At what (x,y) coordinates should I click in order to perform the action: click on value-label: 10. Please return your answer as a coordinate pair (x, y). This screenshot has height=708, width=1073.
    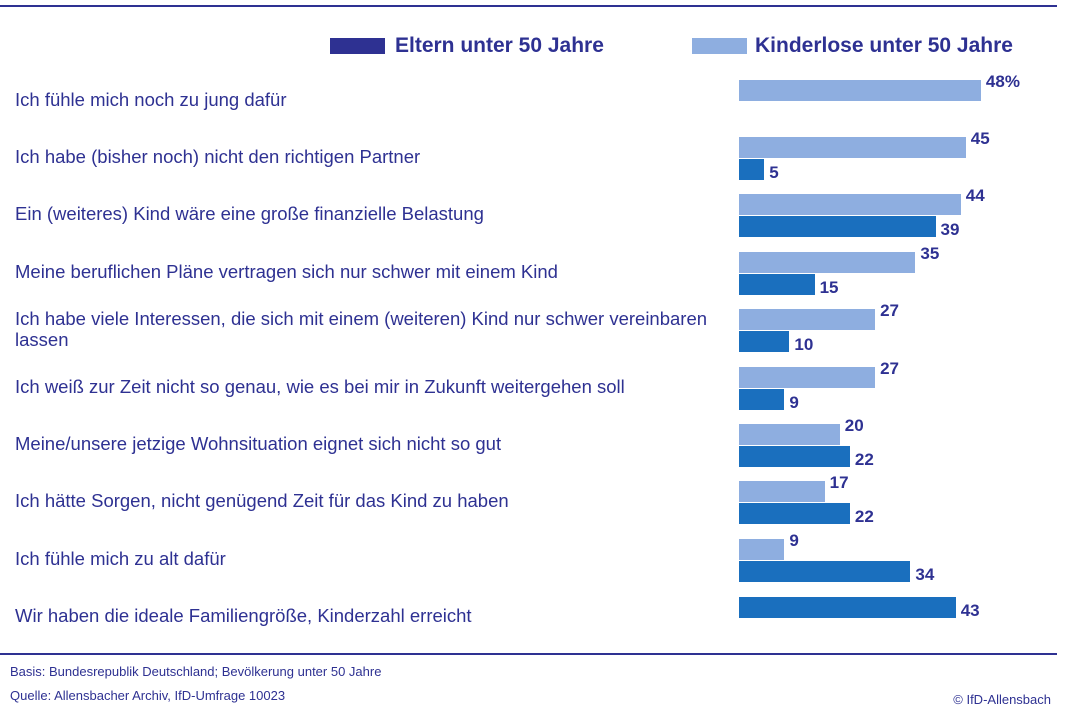
    Looking at the image, I should click on (804, 345).